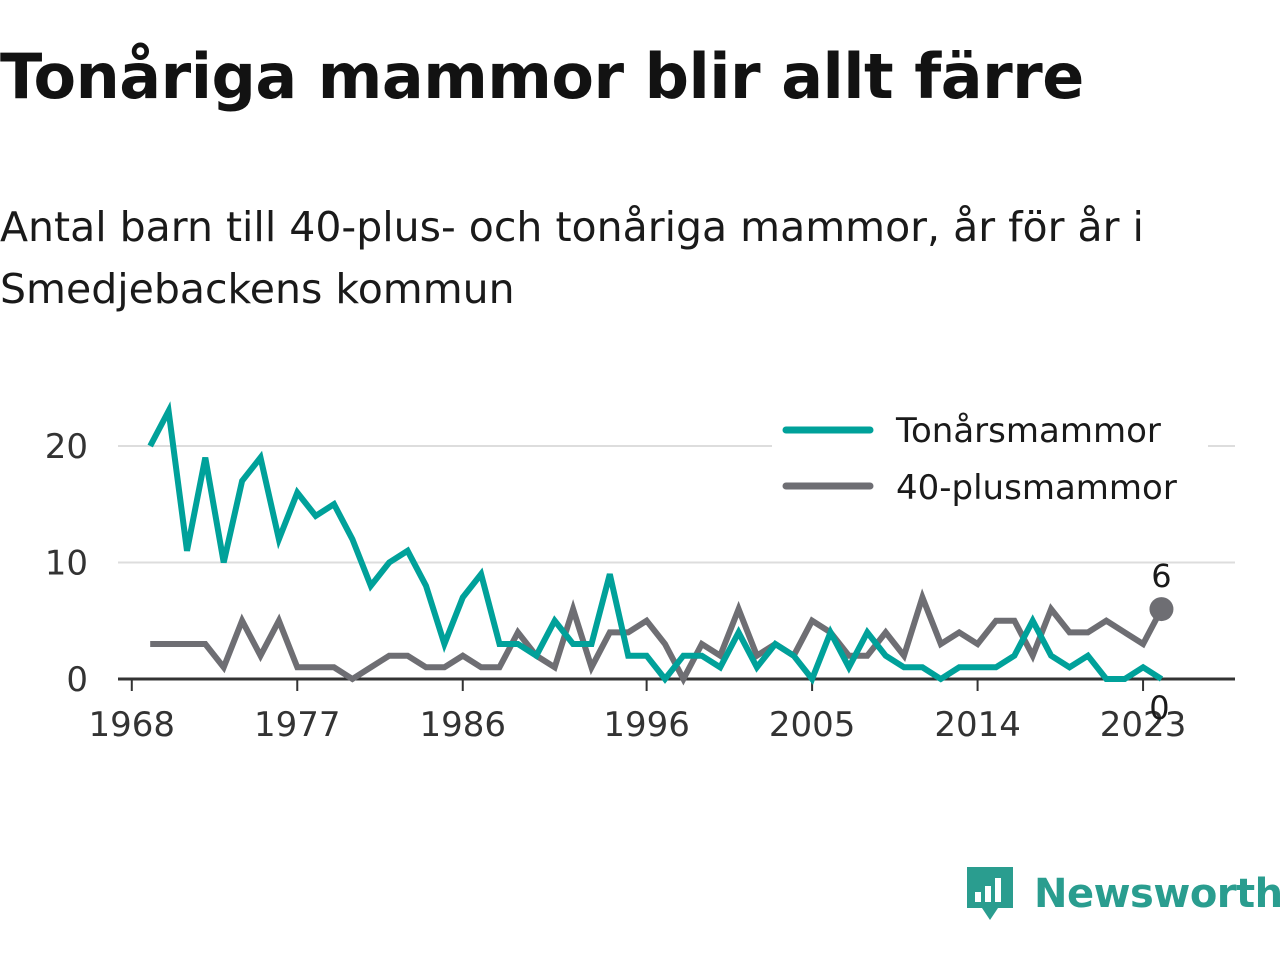 This screenshot has width=1280, height=960. I want to click on y-tick-label-10: 10, so click(66, 563).